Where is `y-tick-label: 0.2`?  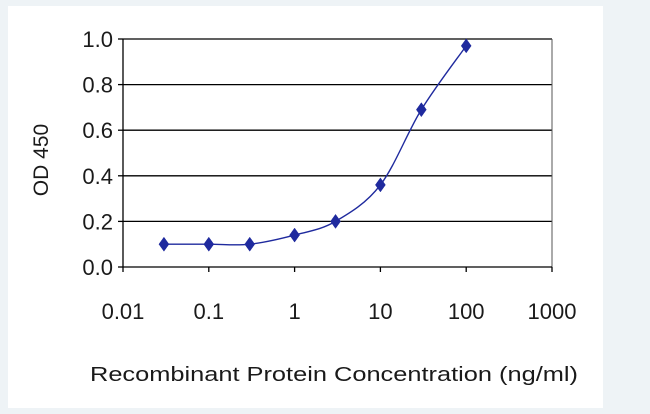
y-tick-label: 0.2 is located at coordinates (97, 221).